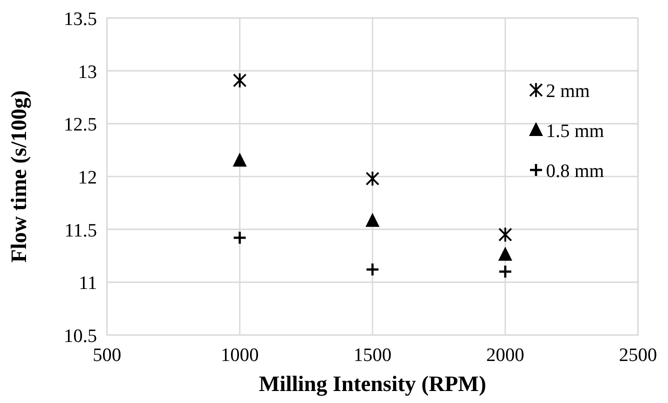 Image resolution: width=668 pixels, height=403 pixels. What do you see at coordinates (638, 355) in the screenshot?
I see `x-tick-label: 2500` at bounding box center [638, 355].